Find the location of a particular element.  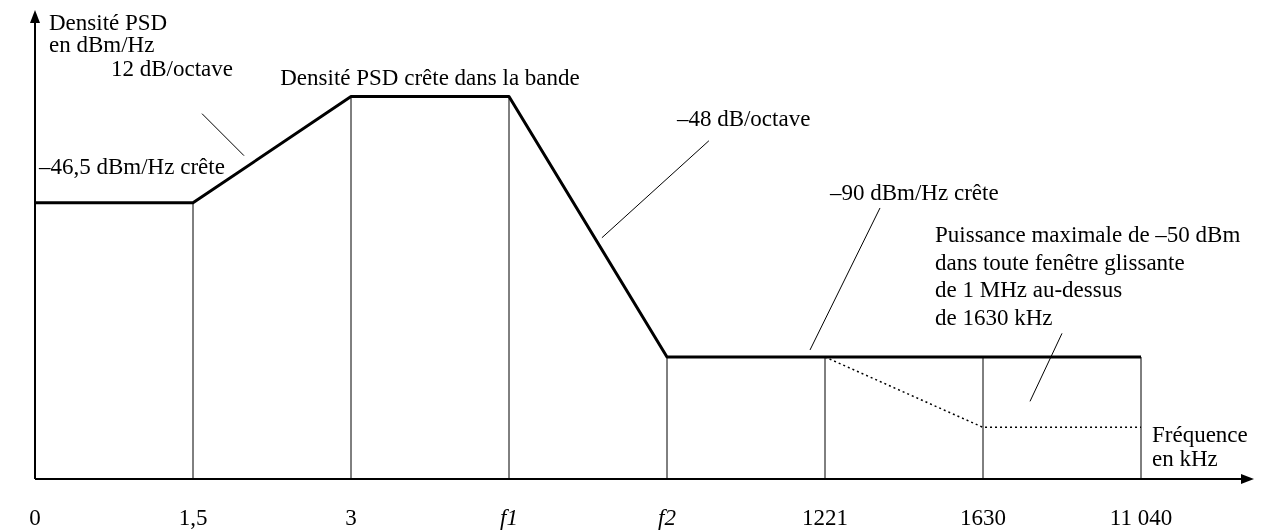

x-tick-label: 3 is located at coordinates (351, 517).